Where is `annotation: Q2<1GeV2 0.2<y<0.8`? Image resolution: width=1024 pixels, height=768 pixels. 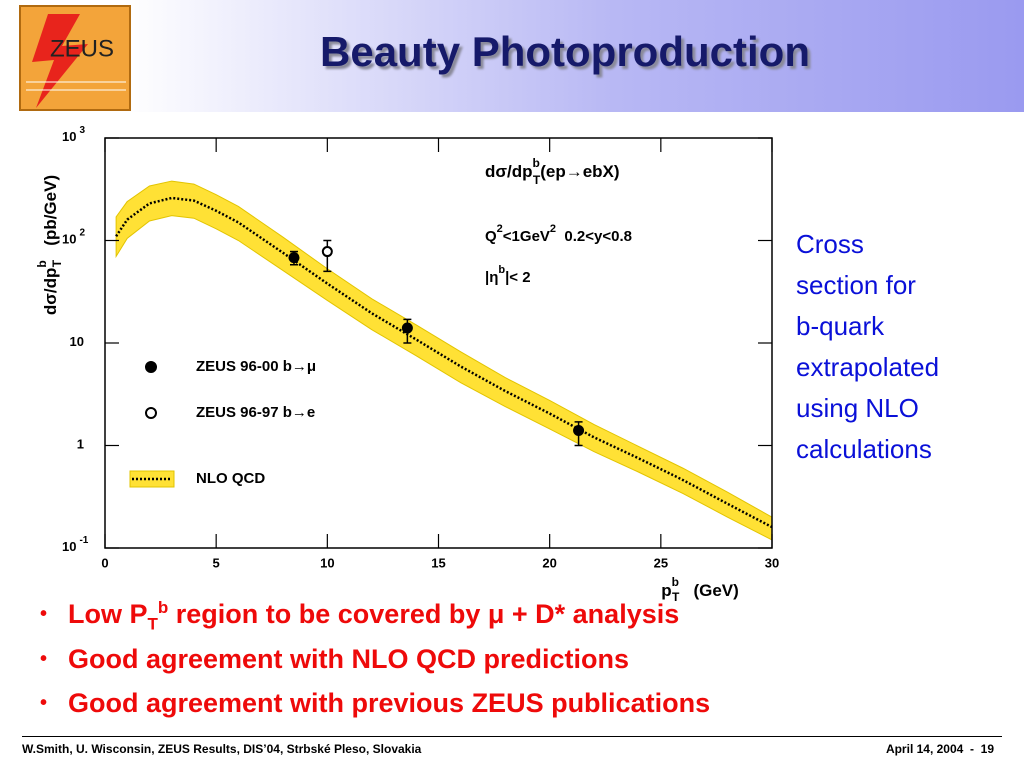
annotation: Q2<1GeV2 0.2<y<0.8 is located at coordinates (558, 234).